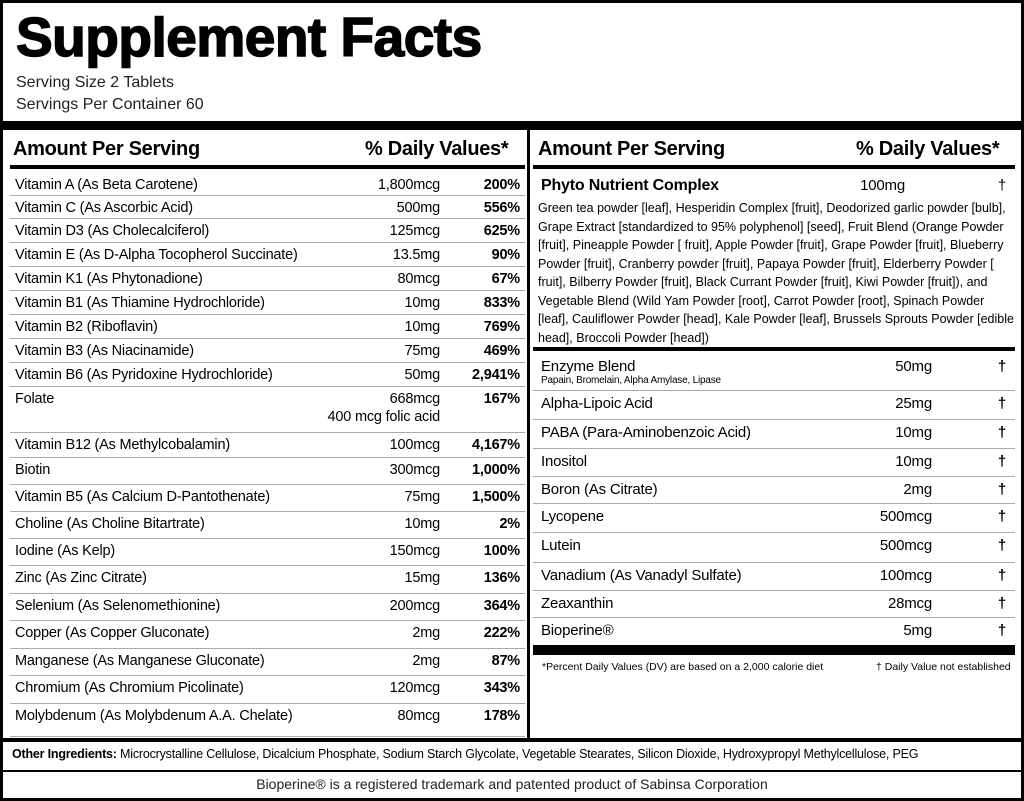  Describe the element at coordinates (501, 231) in the screenshot. I see `nutrient-dv: 625%` at that location.